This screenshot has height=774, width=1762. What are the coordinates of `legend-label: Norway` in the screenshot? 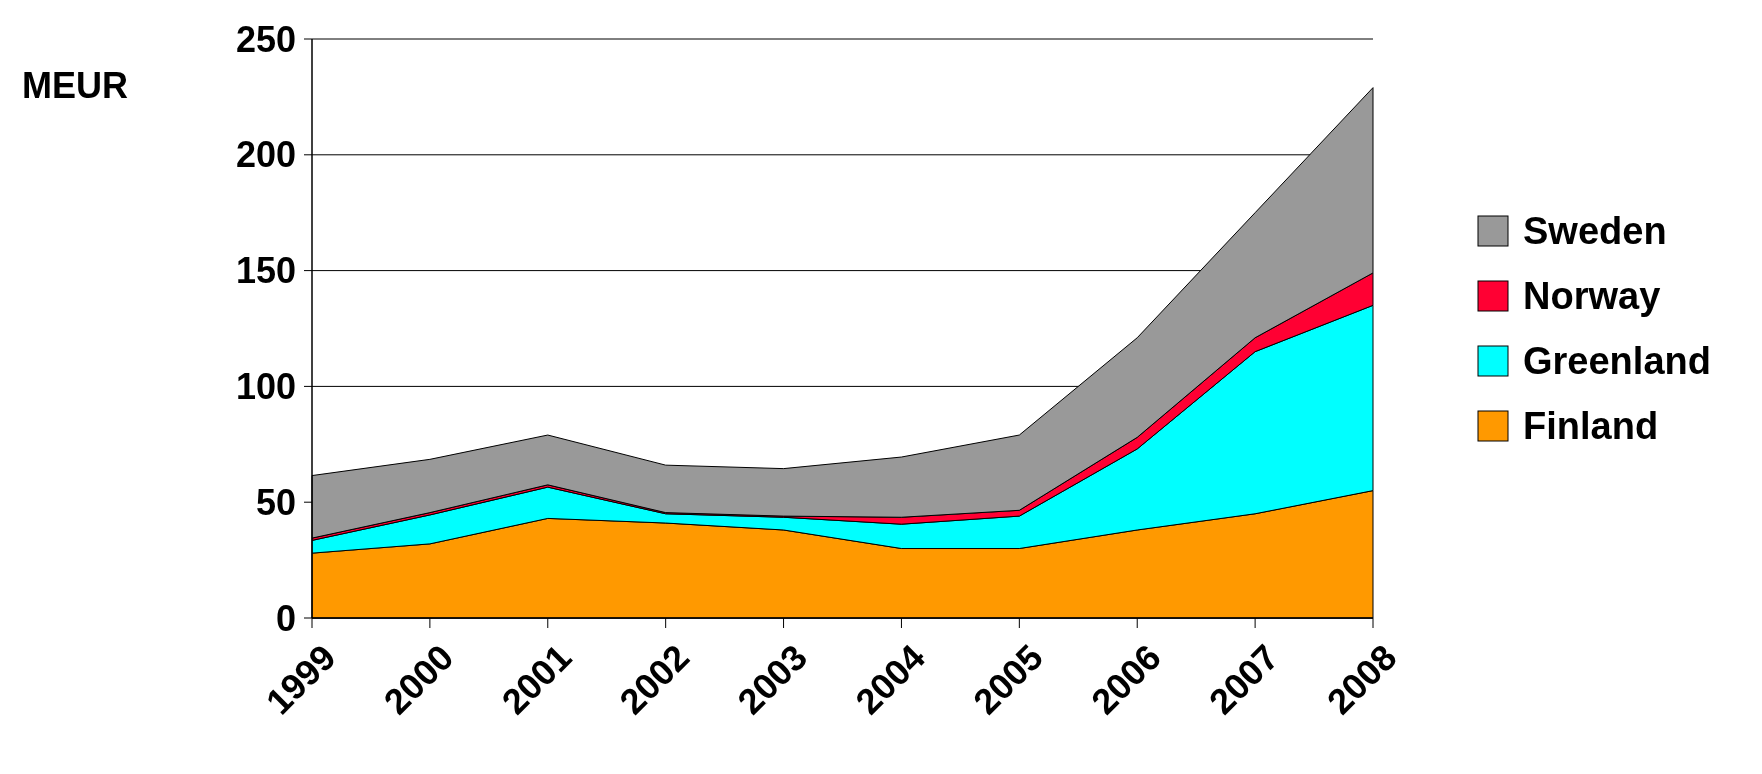 It's located at (1592, 296).